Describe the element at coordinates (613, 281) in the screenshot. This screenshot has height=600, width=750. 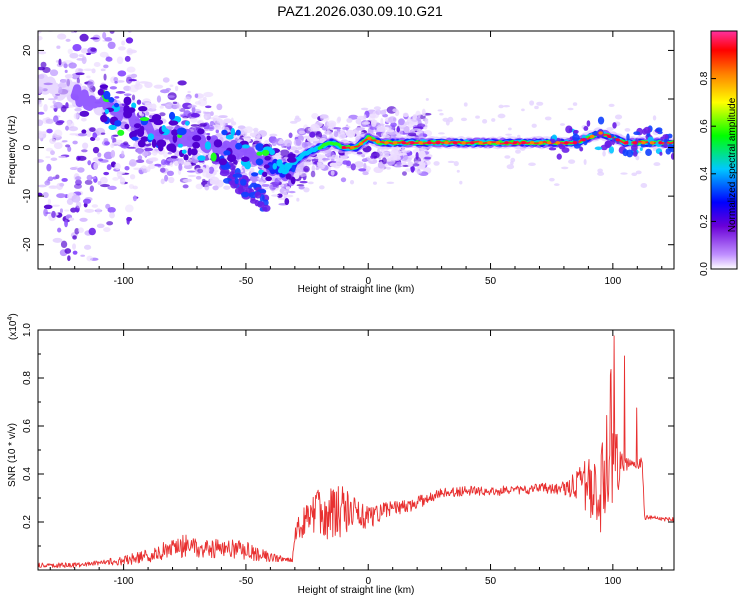
I see `spectrogram-x-tick-label: 100` at that location.